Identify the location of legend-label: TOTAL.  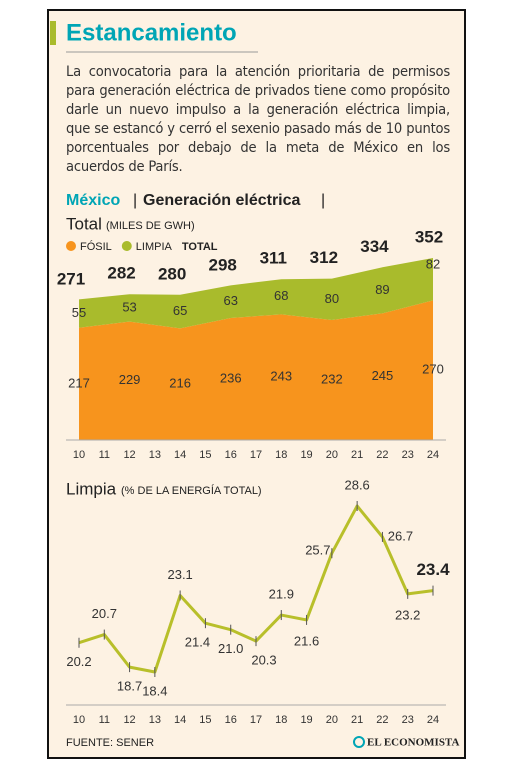
(200, 247).